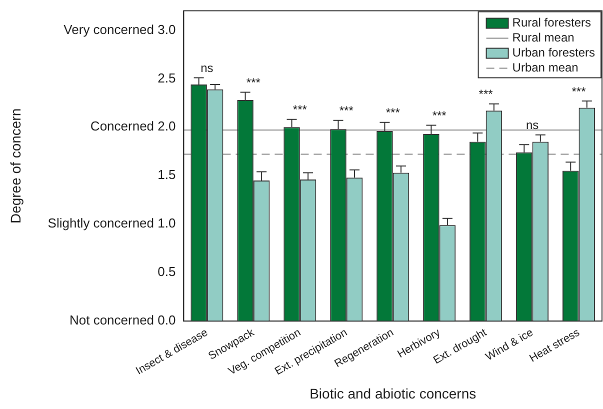 The height and width of the screenshot is (409, 603). Describe the element at coordinates (393, 393) in the screenshot. I see `x-axis-title: Biotic and abiotic concerns` at that location.